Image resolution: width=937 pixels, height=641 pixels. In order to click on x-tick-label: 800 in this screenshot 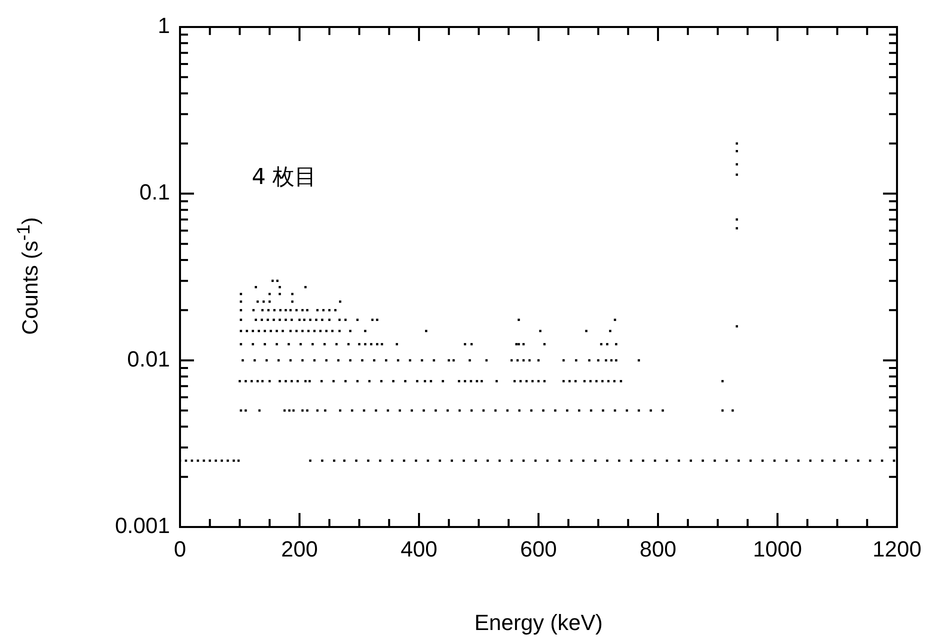, I will do `click(658, 549)`.